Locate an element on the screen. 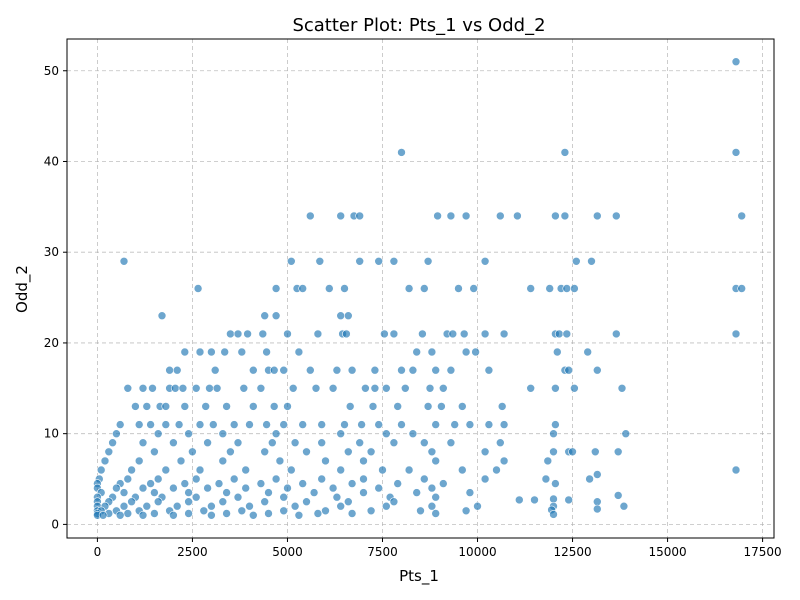  y-tick-label: 10 is located at coordinates (51, 434).